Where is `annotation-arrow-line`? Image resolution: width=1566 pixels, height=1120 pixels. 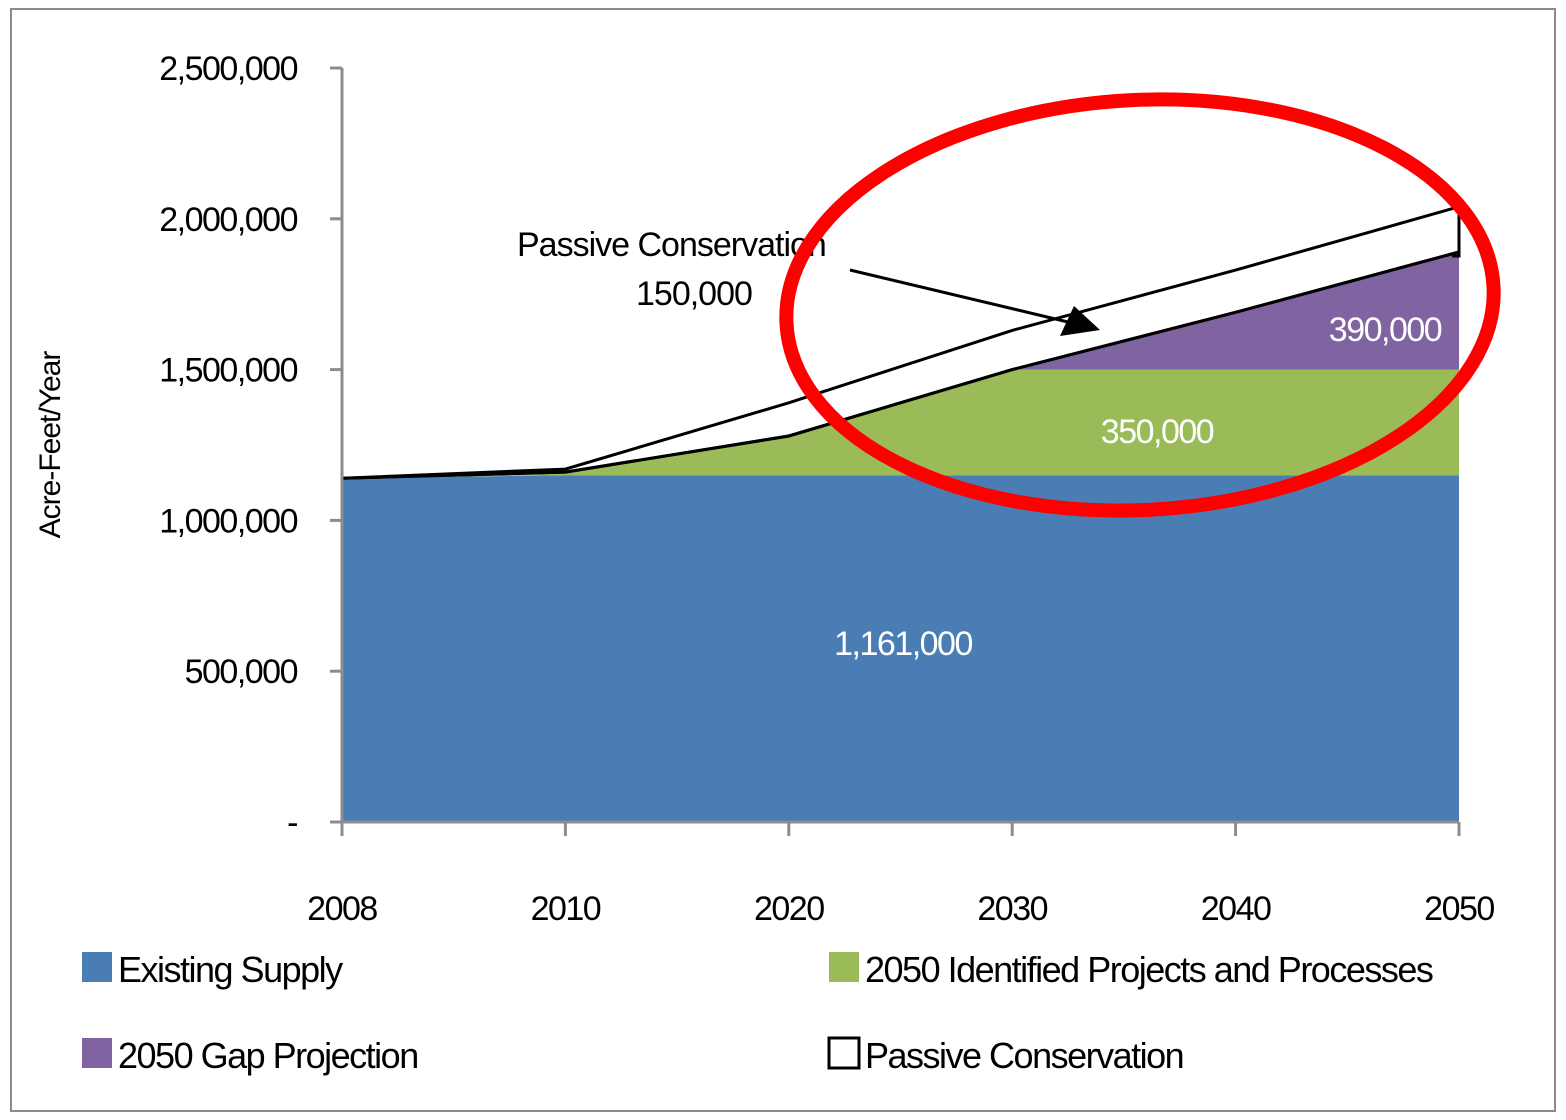 annotation-arrow-line is located at coordinates (959, 296).